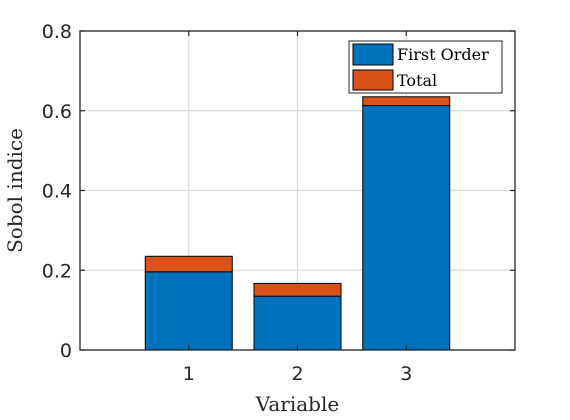 Image resolution: width=570 pixels, height=420 pixels. What do you see at coordinates (66, 351) in the screenshot?
I see `y-tick-label-0: 0` at bounding box center [66, 351].